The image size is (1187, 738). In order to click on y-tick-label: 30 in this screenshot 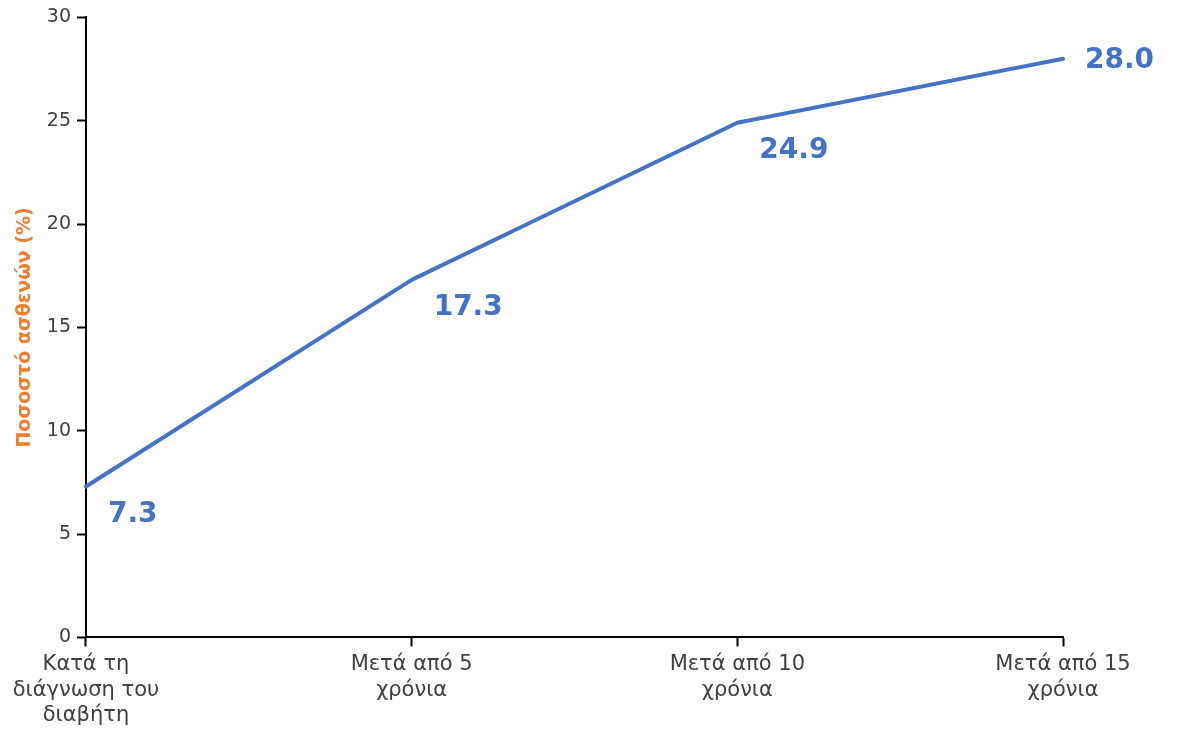, I will do `click(58, 15)`.